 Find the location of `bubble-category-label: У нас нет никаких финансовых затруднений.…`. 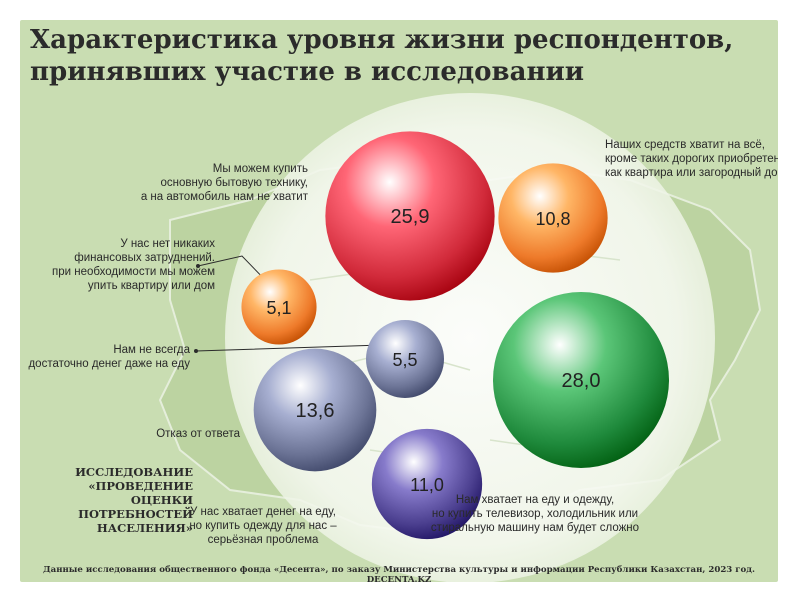

bubble-category-label: У нас нет никаких финансовых затруднений.… is located at coordinates (130, 265).